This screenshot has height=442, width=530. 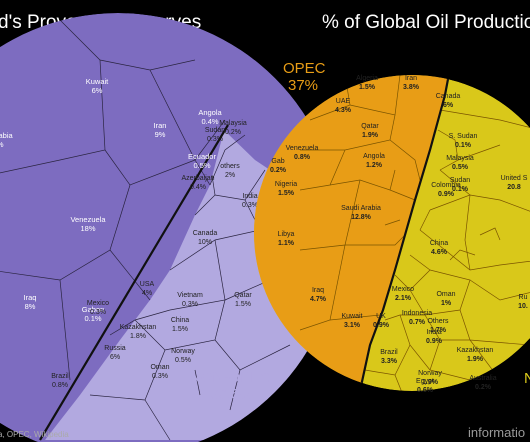 What do you see at coordinates (183, 356) in the screenshot?
I see `cell-reserves-norway: Norway 0.5%` at bounding box center [183, 356].